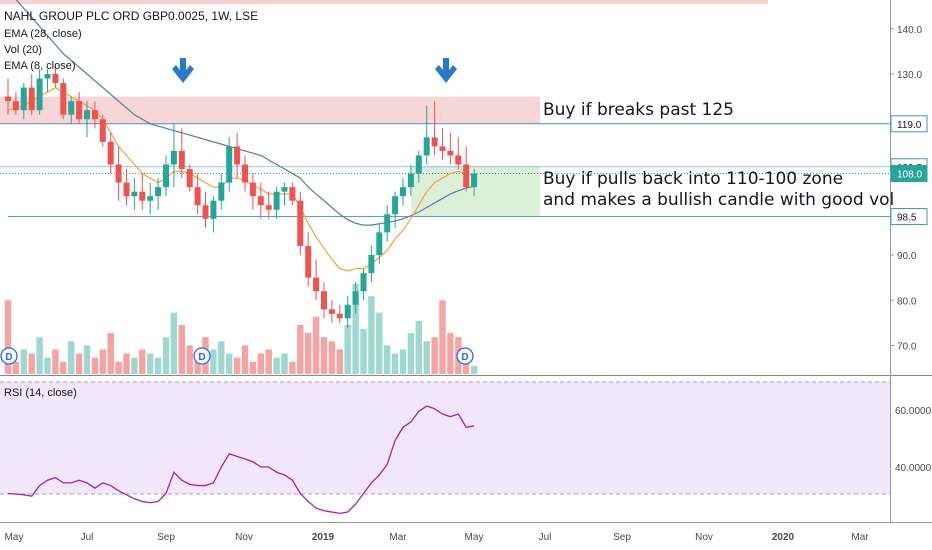 Image resolution: width=932 pixels, height=550 pixels. I want to click on time-tick-label: Jul, so click(87, 537).